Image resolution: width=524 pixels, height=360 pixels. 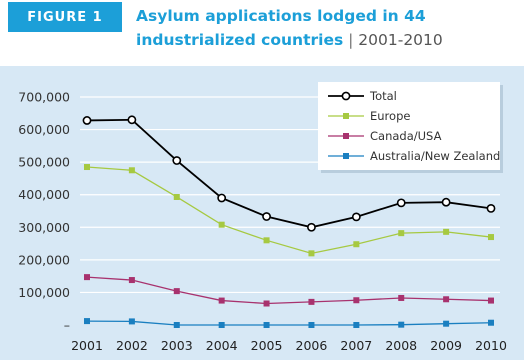 I want to click on legend-marker-australia-new-zealand, so click(x=346, y=156).